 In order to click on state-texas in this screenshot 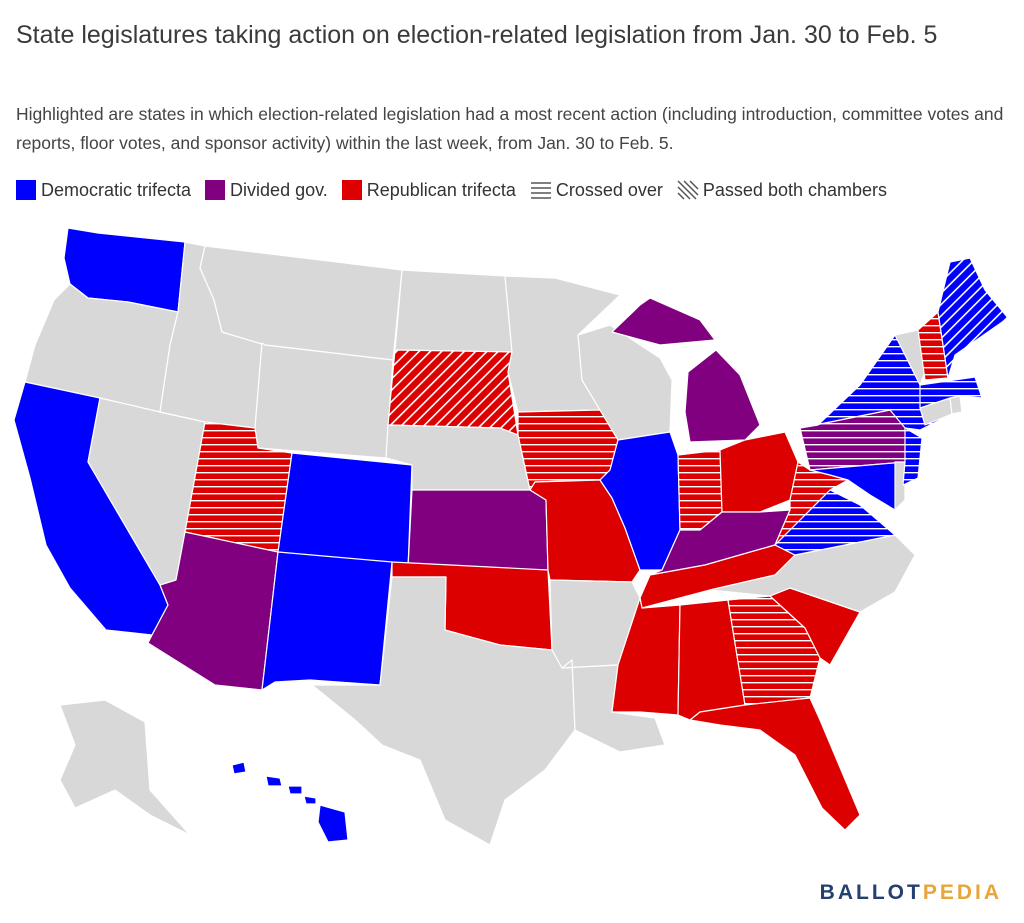, I will do `click(443, 711)`.